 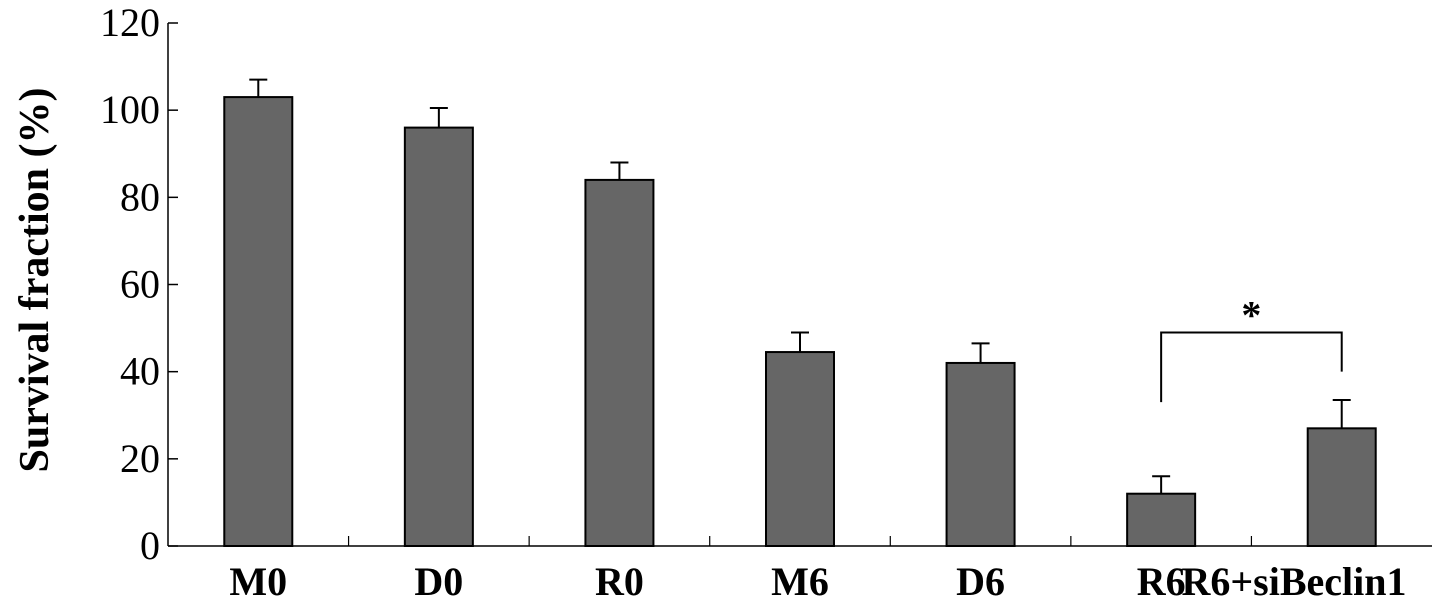 What do you see at coordinates (140, 458) in the screenshot?
I see `y-tick-label: 20` at bounding box center [140, 458].